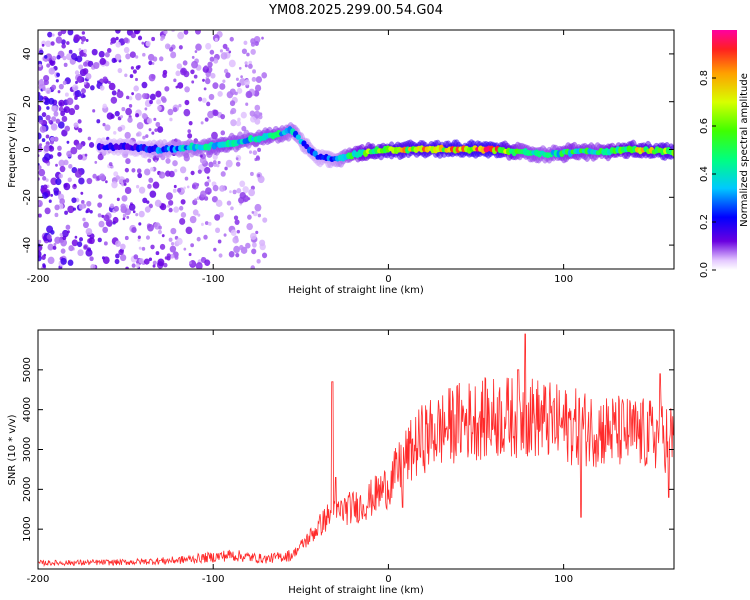 Image resolution: width=750 pixels, height=600 pixels. I want to click on colorbar-tick-label: 0.8, so click(704, 78).